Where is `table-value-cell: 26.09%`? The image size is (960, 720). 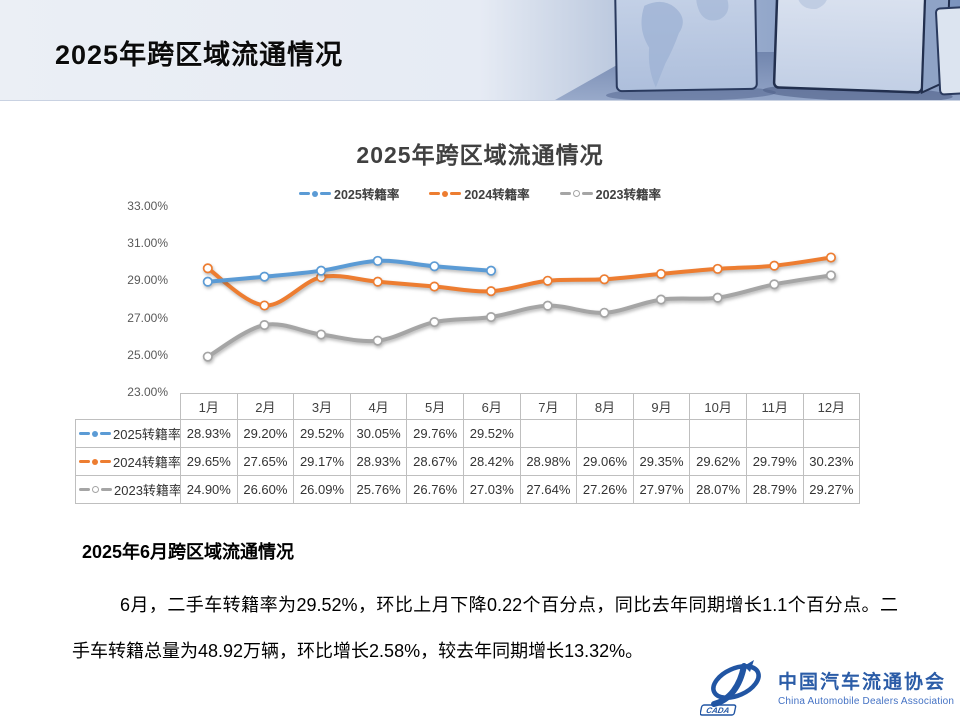 table-value-cell: 26.09% is located at coordinates (322, 489).